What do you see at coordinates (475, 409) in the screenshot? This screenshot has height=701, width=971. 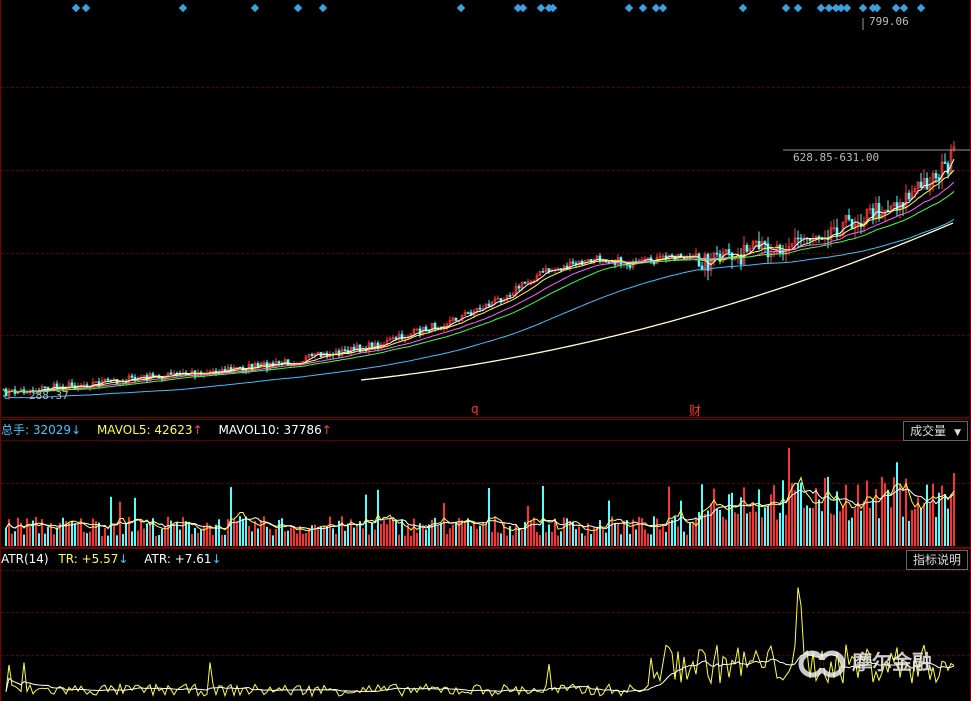 I see `event-marker-q: q` at bounding box center [475, 409].